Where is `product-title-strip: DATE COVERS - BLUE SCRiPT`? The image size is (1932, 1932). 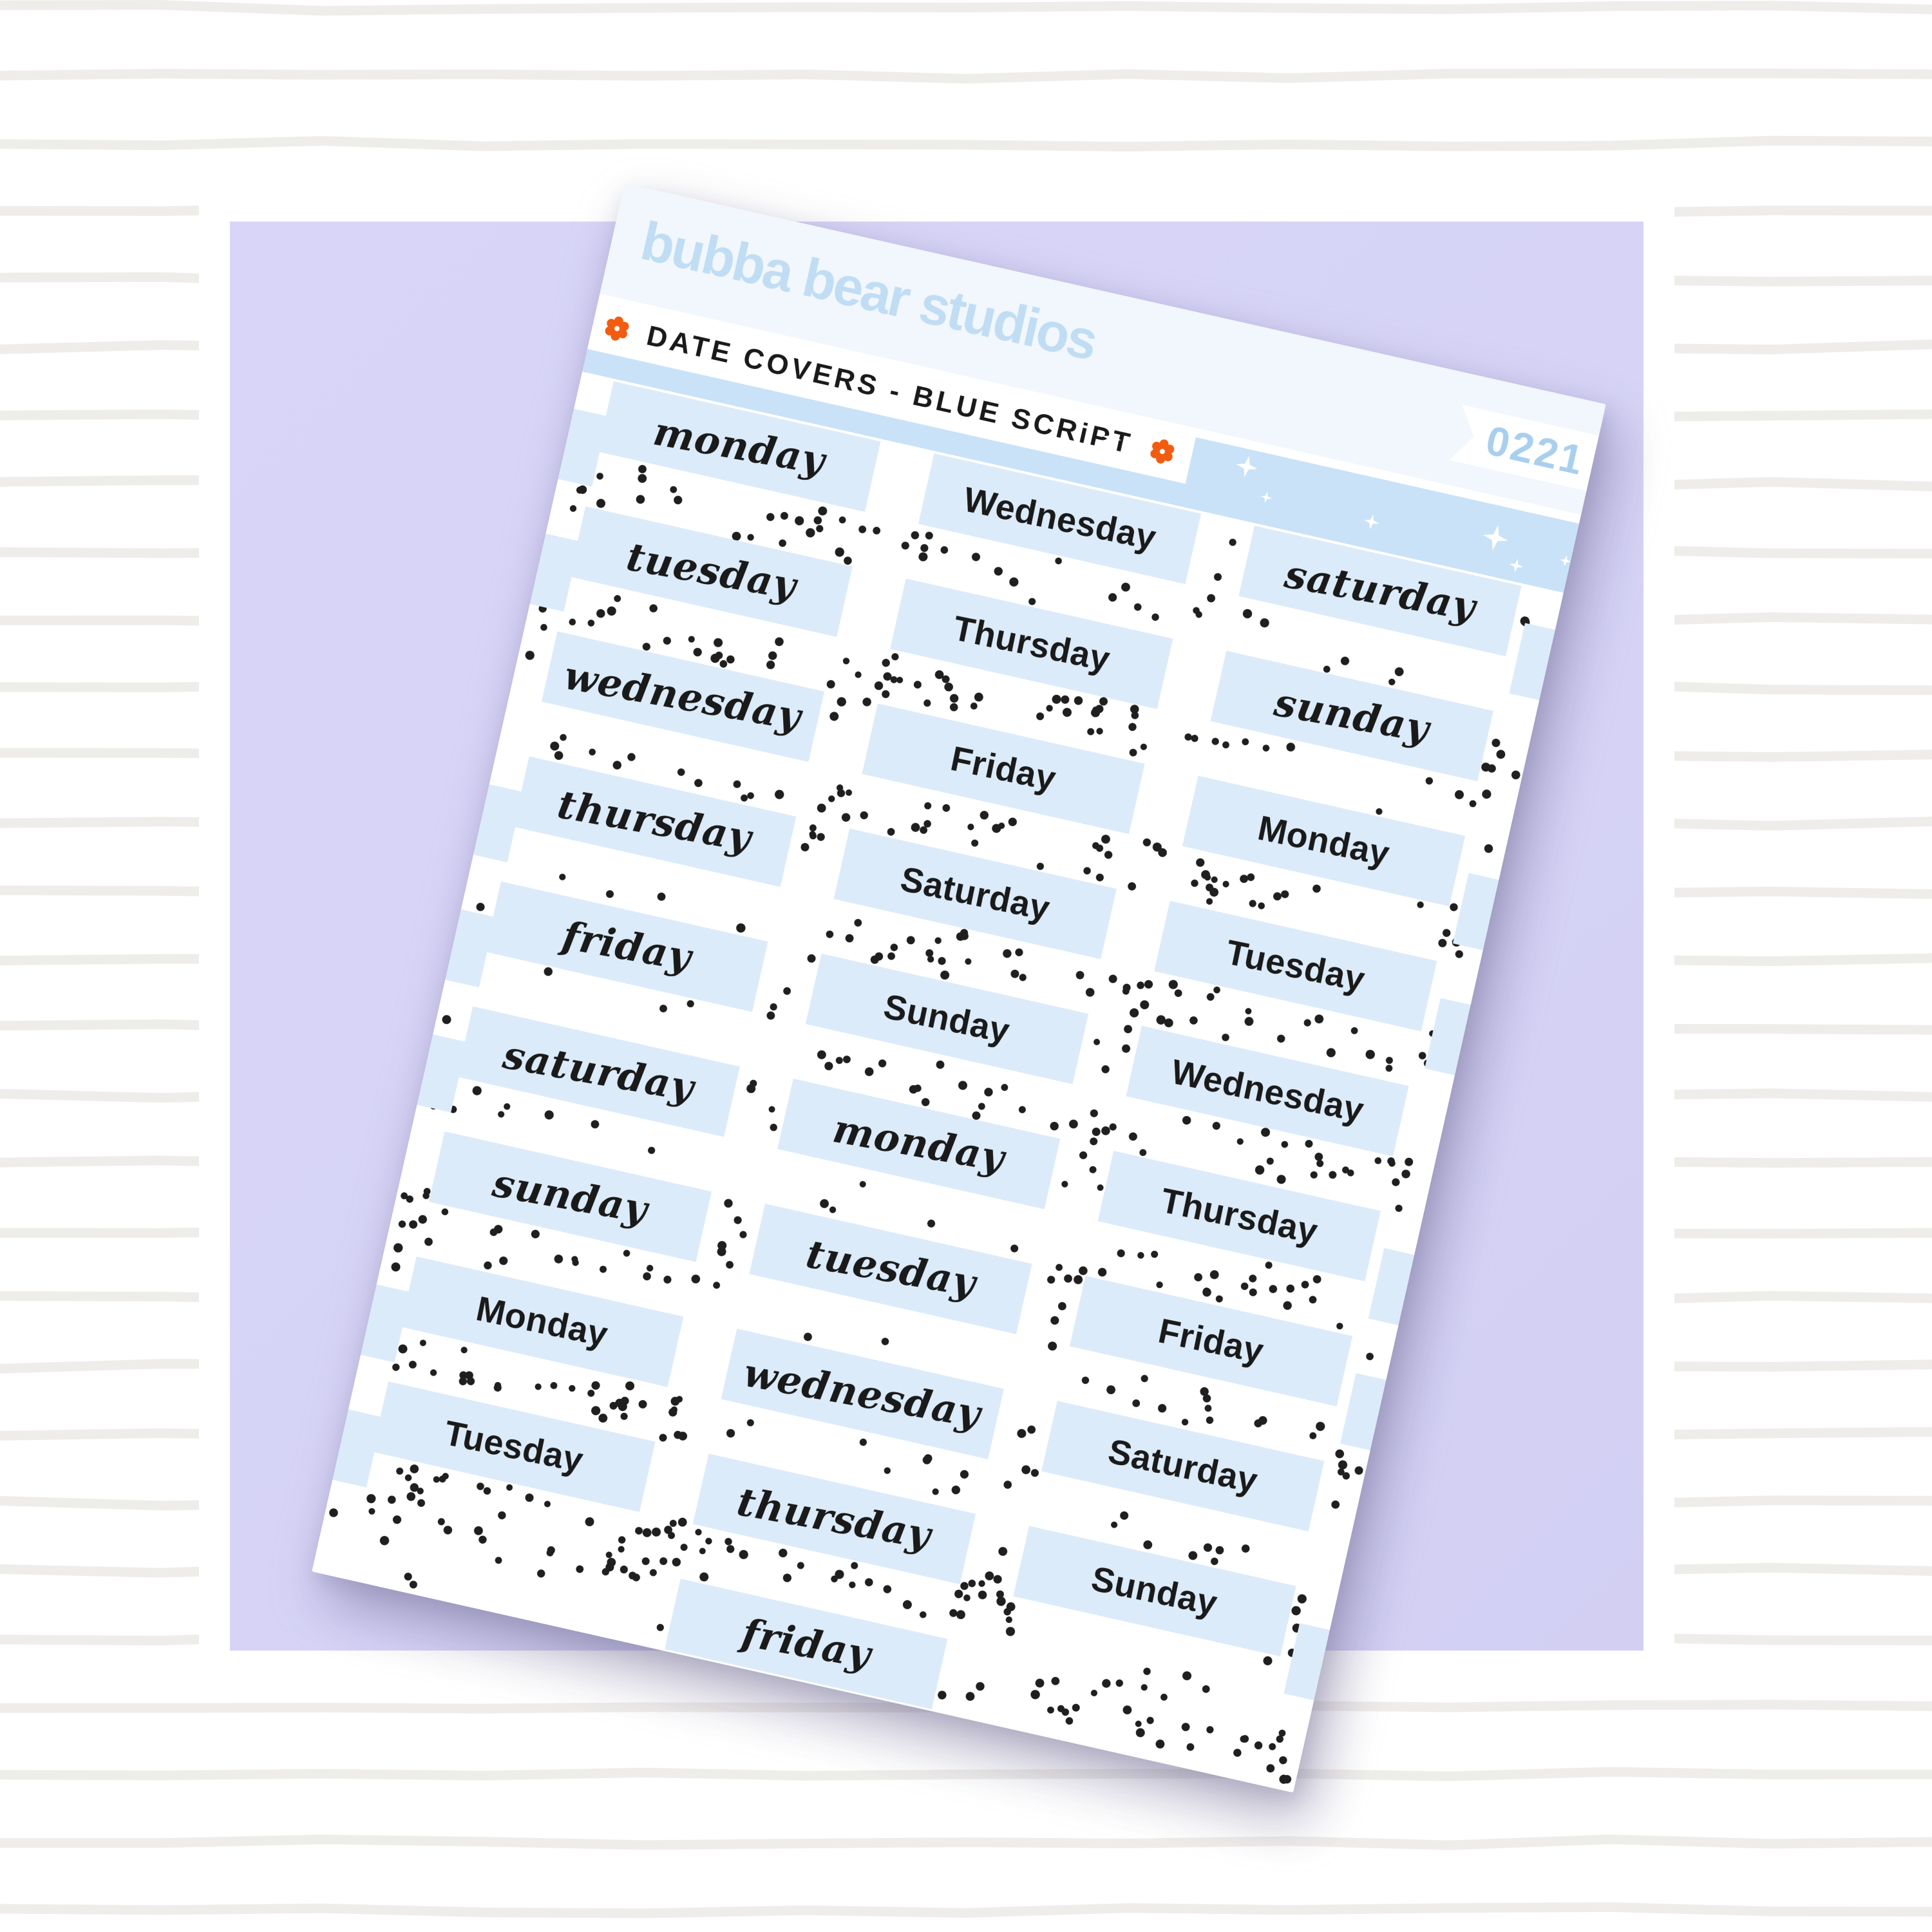 product-title-strip: DATE COVERS - BLUE SCRiPT is located at coordinates (892, 390).